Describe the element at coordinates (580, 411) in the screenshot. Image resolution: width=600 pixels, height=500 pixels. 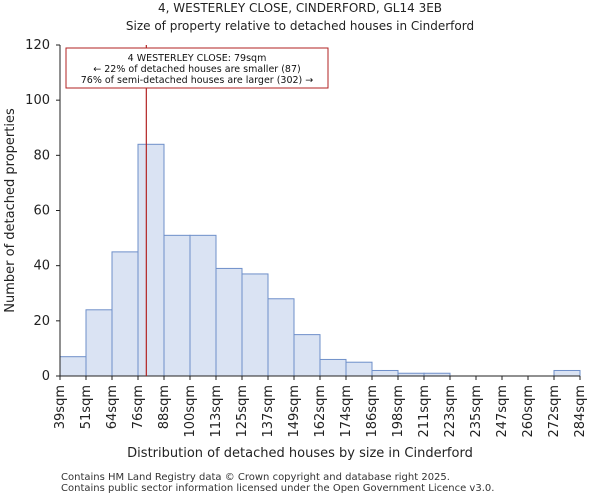
I see `x-tick-label: 284sqm` at that location.